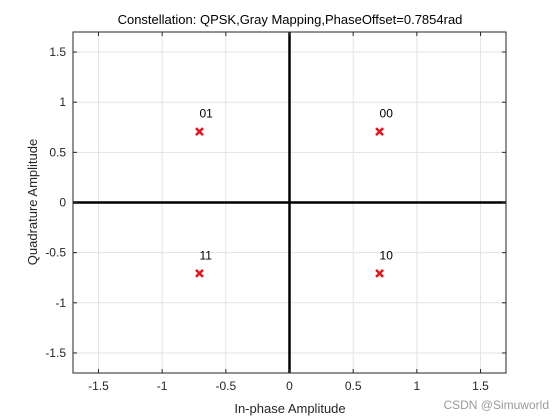 This screenshot has height=420, width=560. I want to click on x-axis-label: In-phase Amplitude, so click(289, 408).